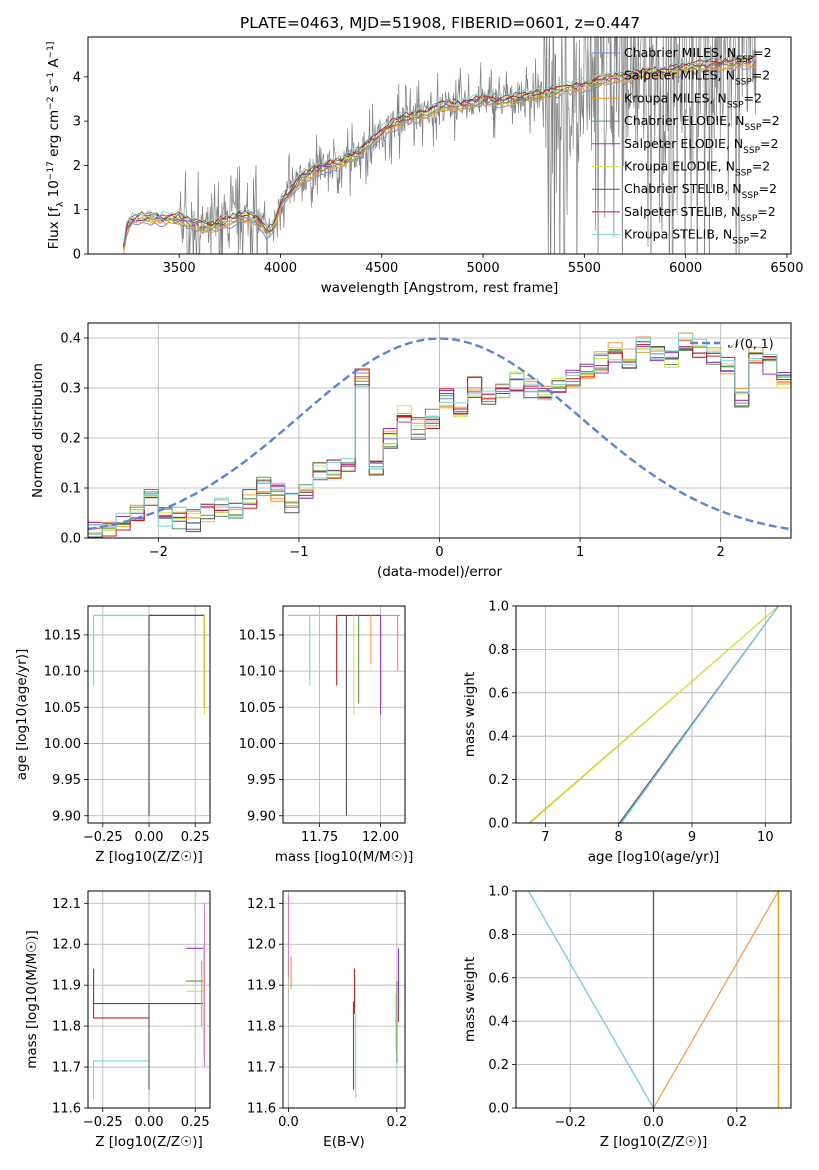 The height and width of the screenshot is (1170, 819). I want to click on x-tick-label: 4500, so click(381, 268).